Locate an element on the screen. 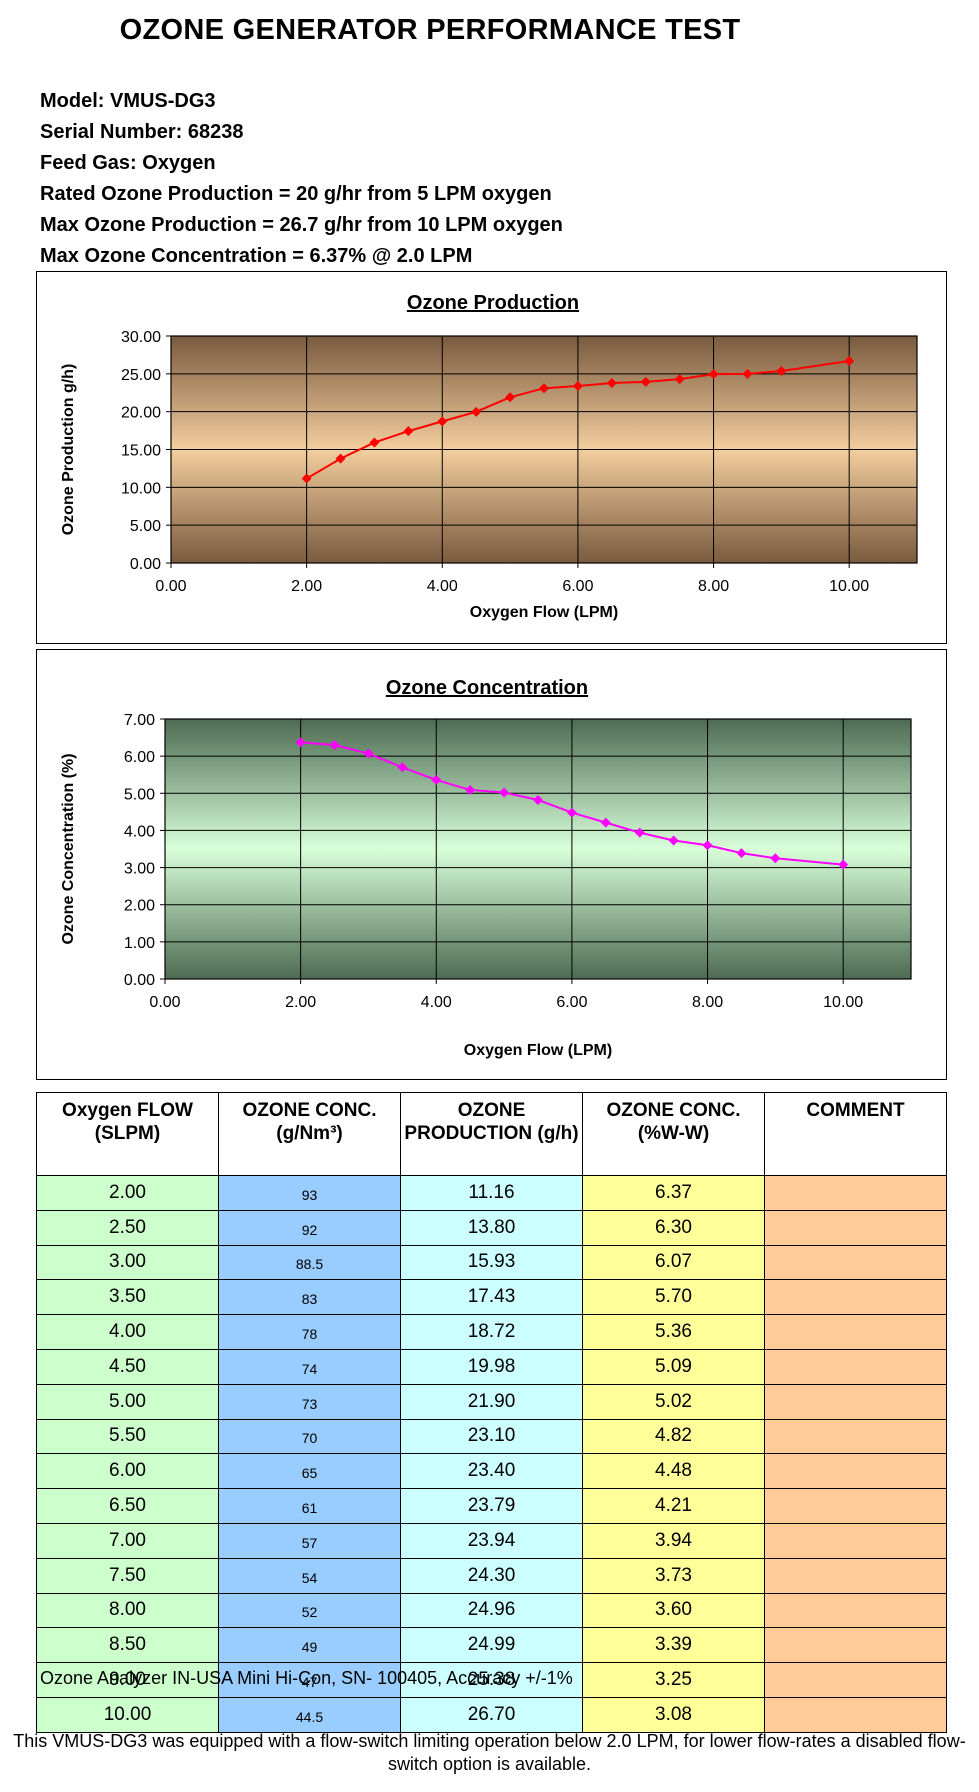 The image size is (979, 1792). x-tick-label: 0.00 is located at coordinates (164, 1002).